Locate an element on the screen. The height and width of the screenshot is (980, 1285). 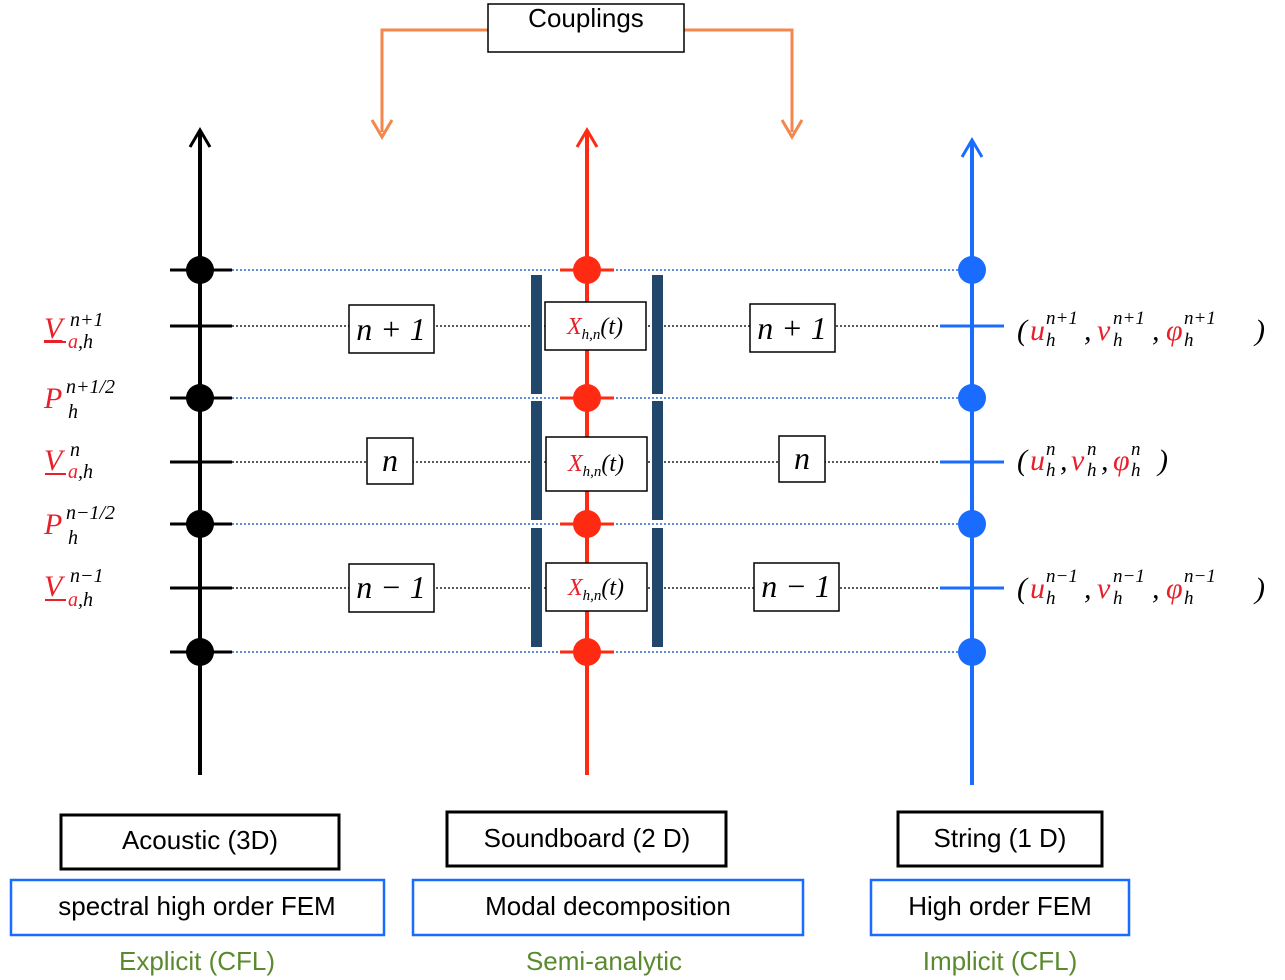
string-title: String (1 D) is located at coordinates (1000, 838).